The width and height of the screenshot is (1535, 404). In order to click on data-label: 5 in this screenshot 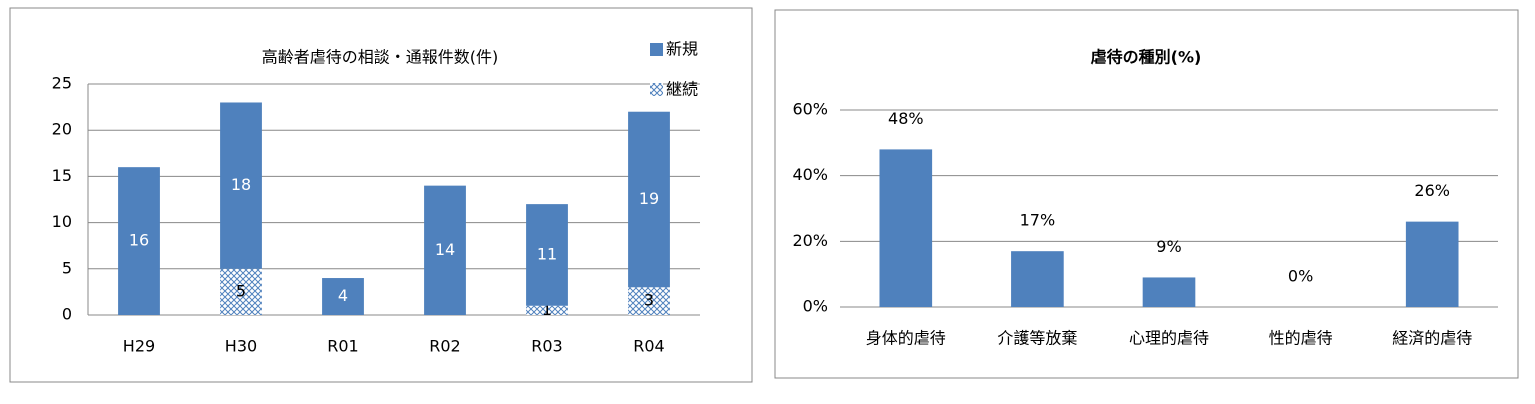, I will do `click(241, 290)`.